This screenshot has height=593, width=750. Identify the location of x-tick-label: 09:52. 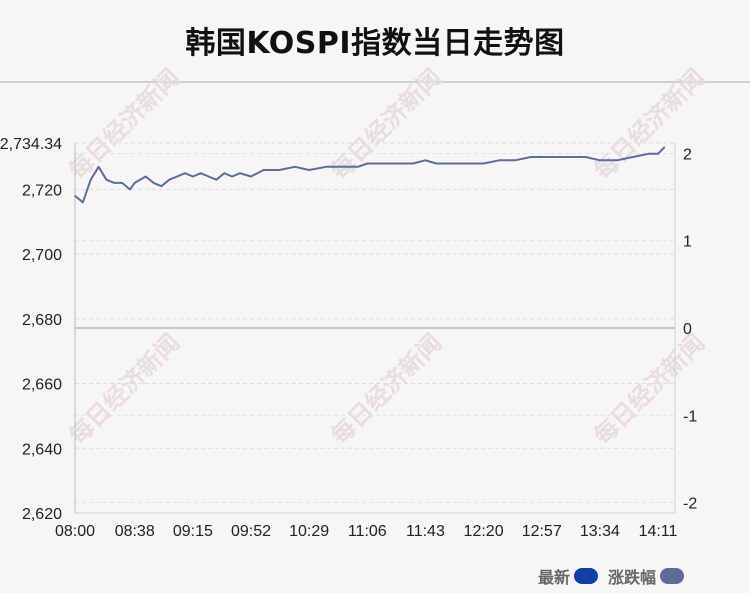
(251, 531).